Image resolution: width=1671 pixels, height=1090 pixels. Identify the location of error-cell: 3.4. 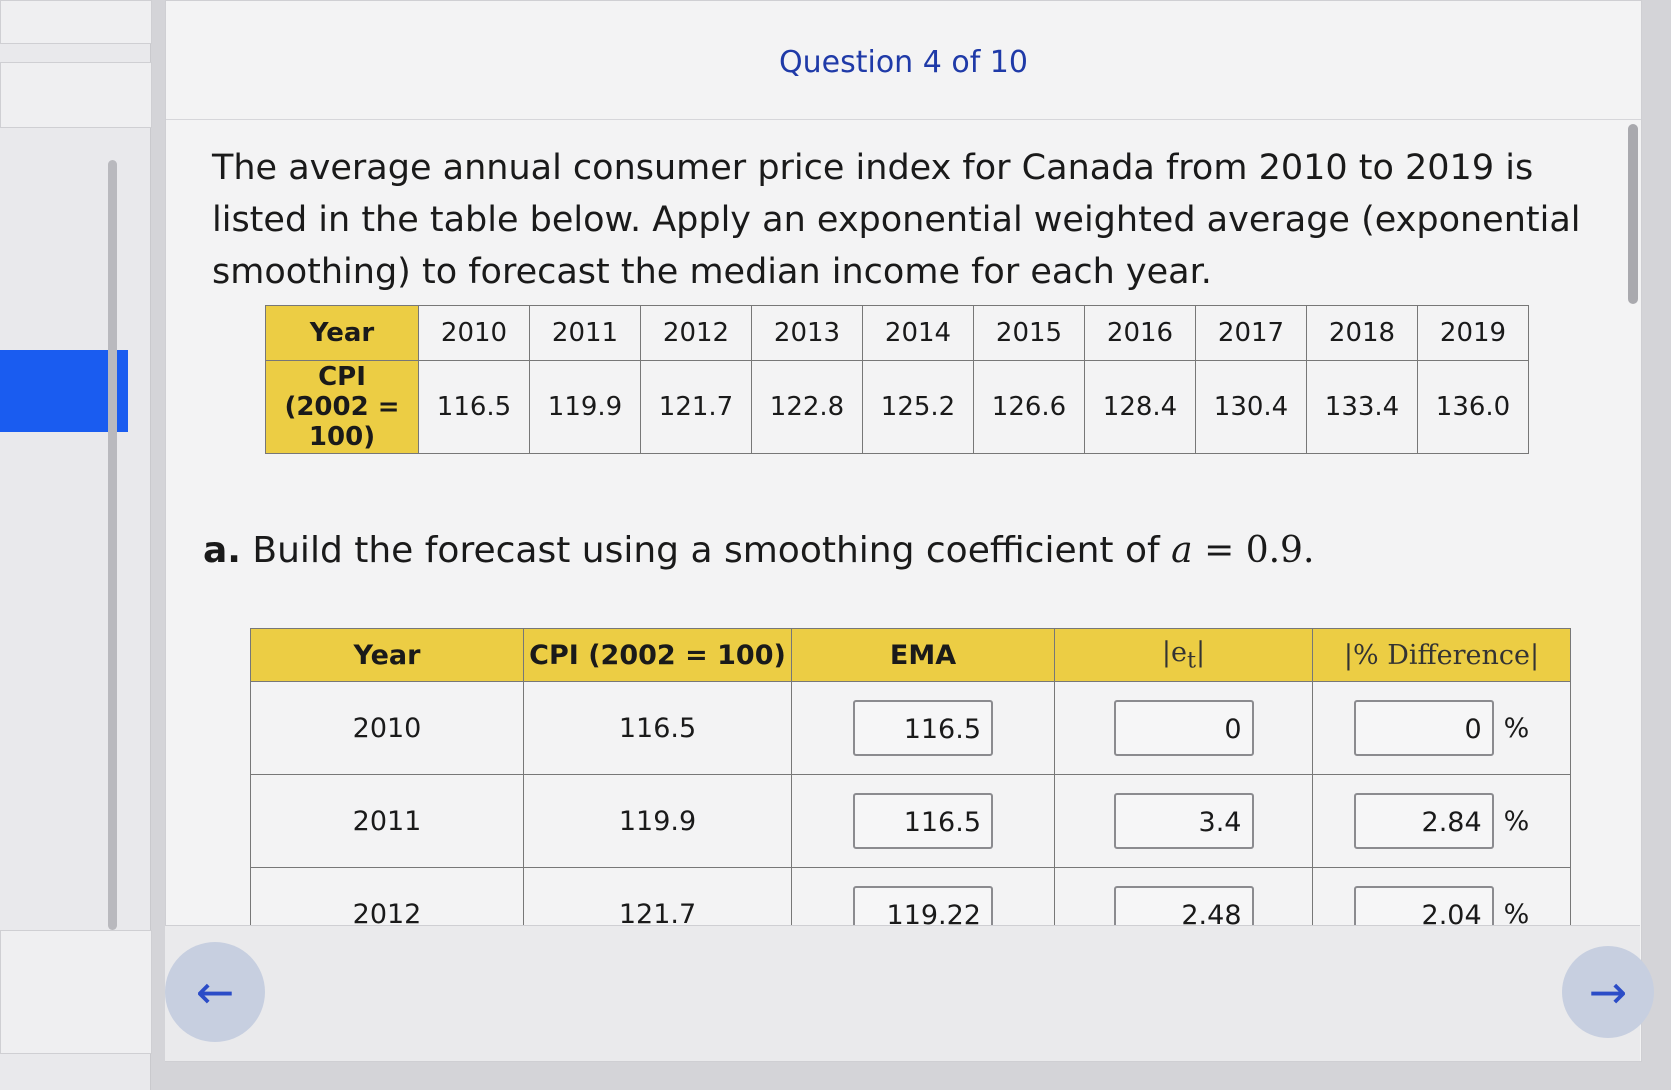
(1183, 821).